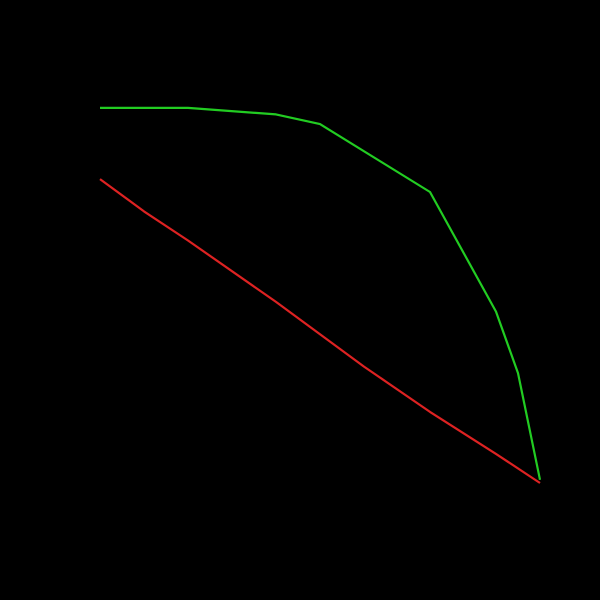 The height and width of the screenshot is (600, 600). I want to click on x-tick-label: 80, so click(452, 527).